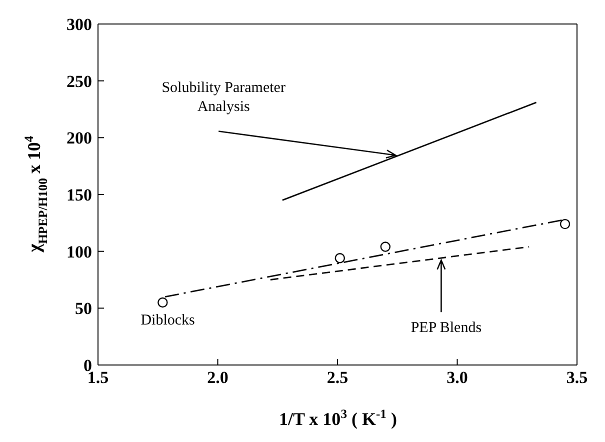  I want to click on annotation: Diblocks, so click(168, 320).